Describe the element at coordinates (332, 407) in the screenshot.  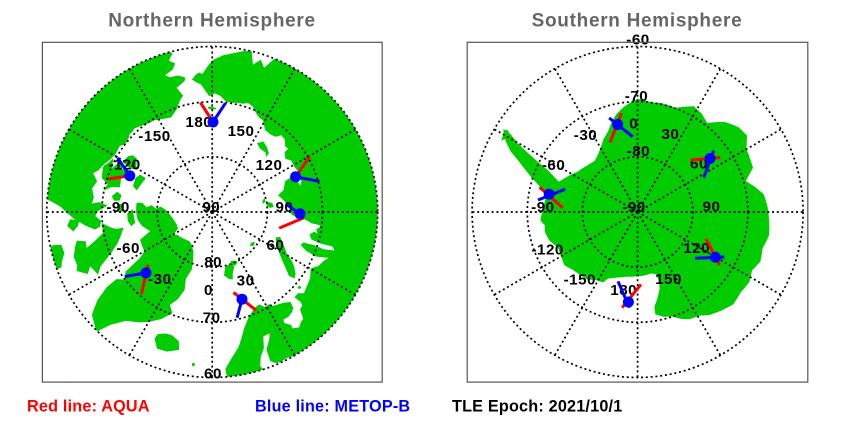
I see `svg-text: Blue line: METOP-B` at that location.